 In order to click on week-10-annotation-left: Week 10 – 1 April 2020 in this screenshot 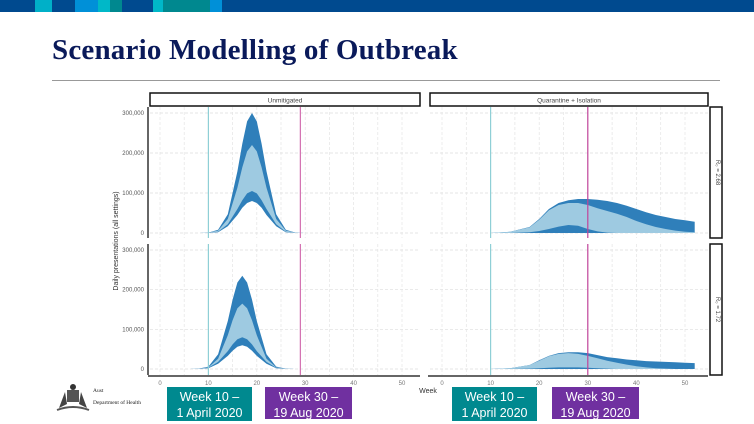, I will do `click(209, 404)`.